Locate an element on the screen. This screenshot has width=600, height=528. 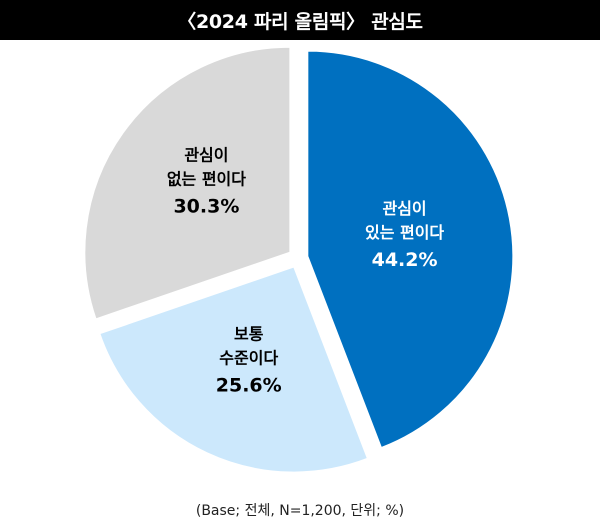
slice-label-line1-3: 관심이 is located at coordinates (206, 155).